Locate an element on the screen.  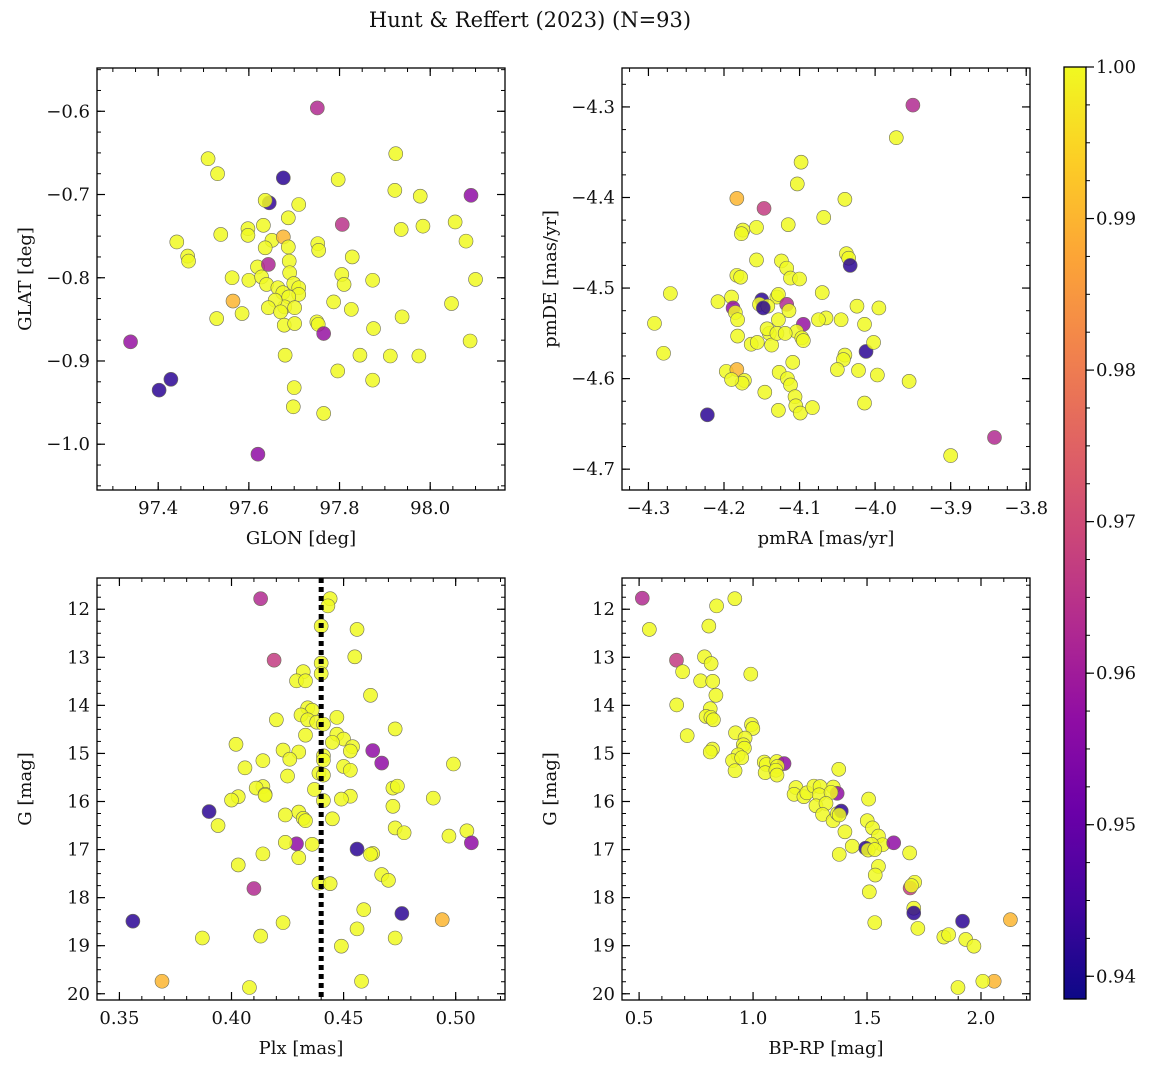
points-bprp-g is located at coordinates (826, 792).